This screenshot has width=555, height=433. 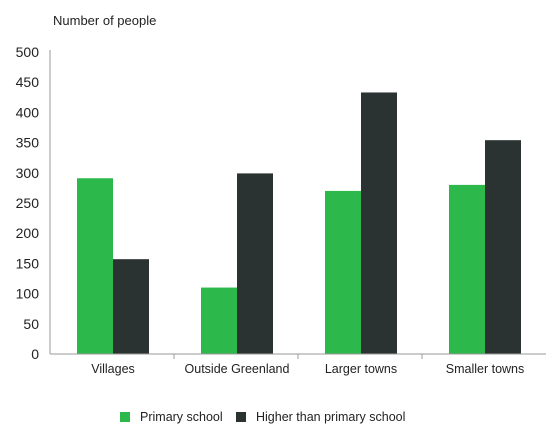 I want to click on y-tick-label: 450, so click(x=28, y=82).